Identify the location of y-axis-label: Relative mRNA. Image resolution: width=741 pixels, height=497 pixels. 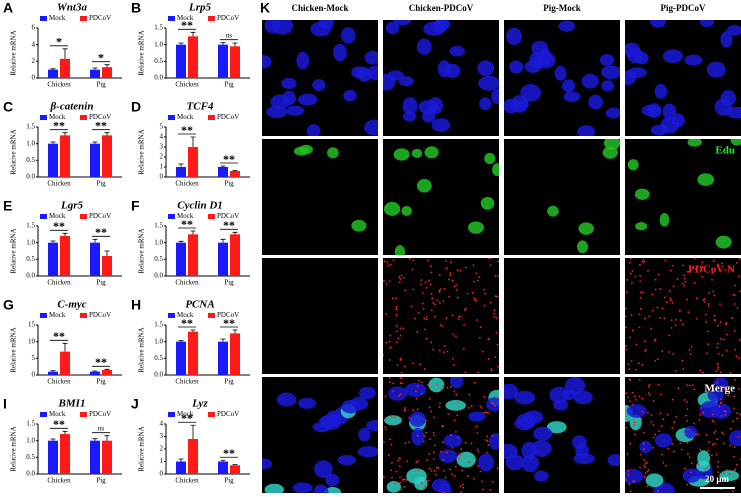
(14, 52).